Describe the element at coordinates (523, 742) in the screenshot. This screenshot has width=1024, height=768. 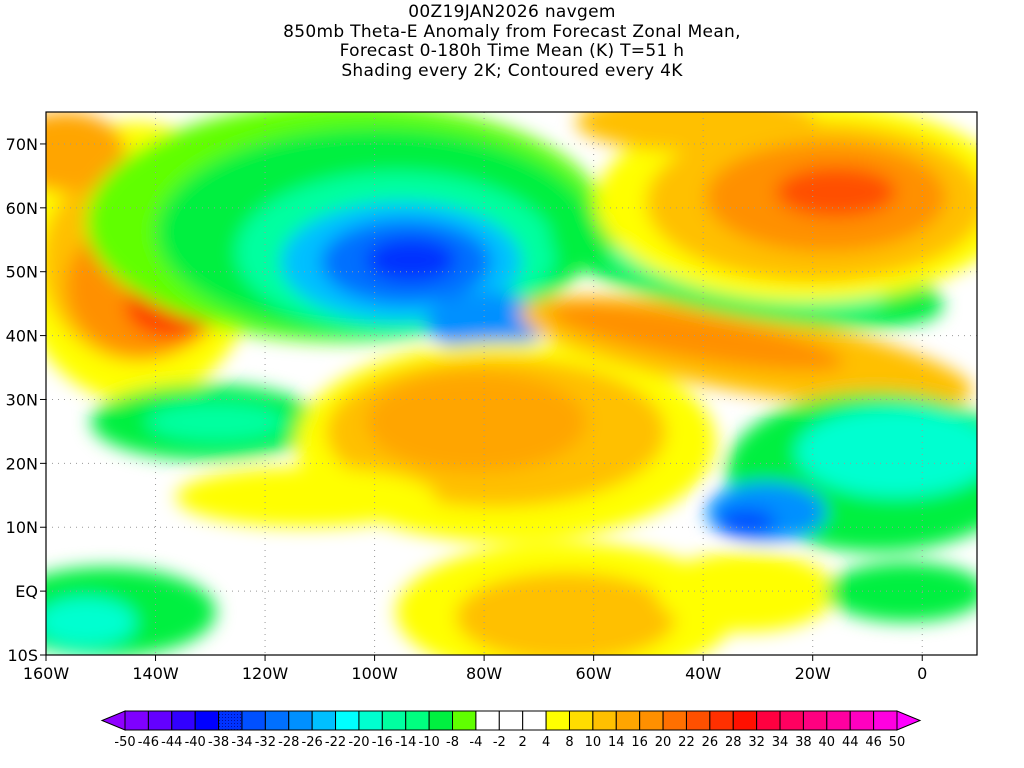
I see `colorbar-label: 2` at that location.